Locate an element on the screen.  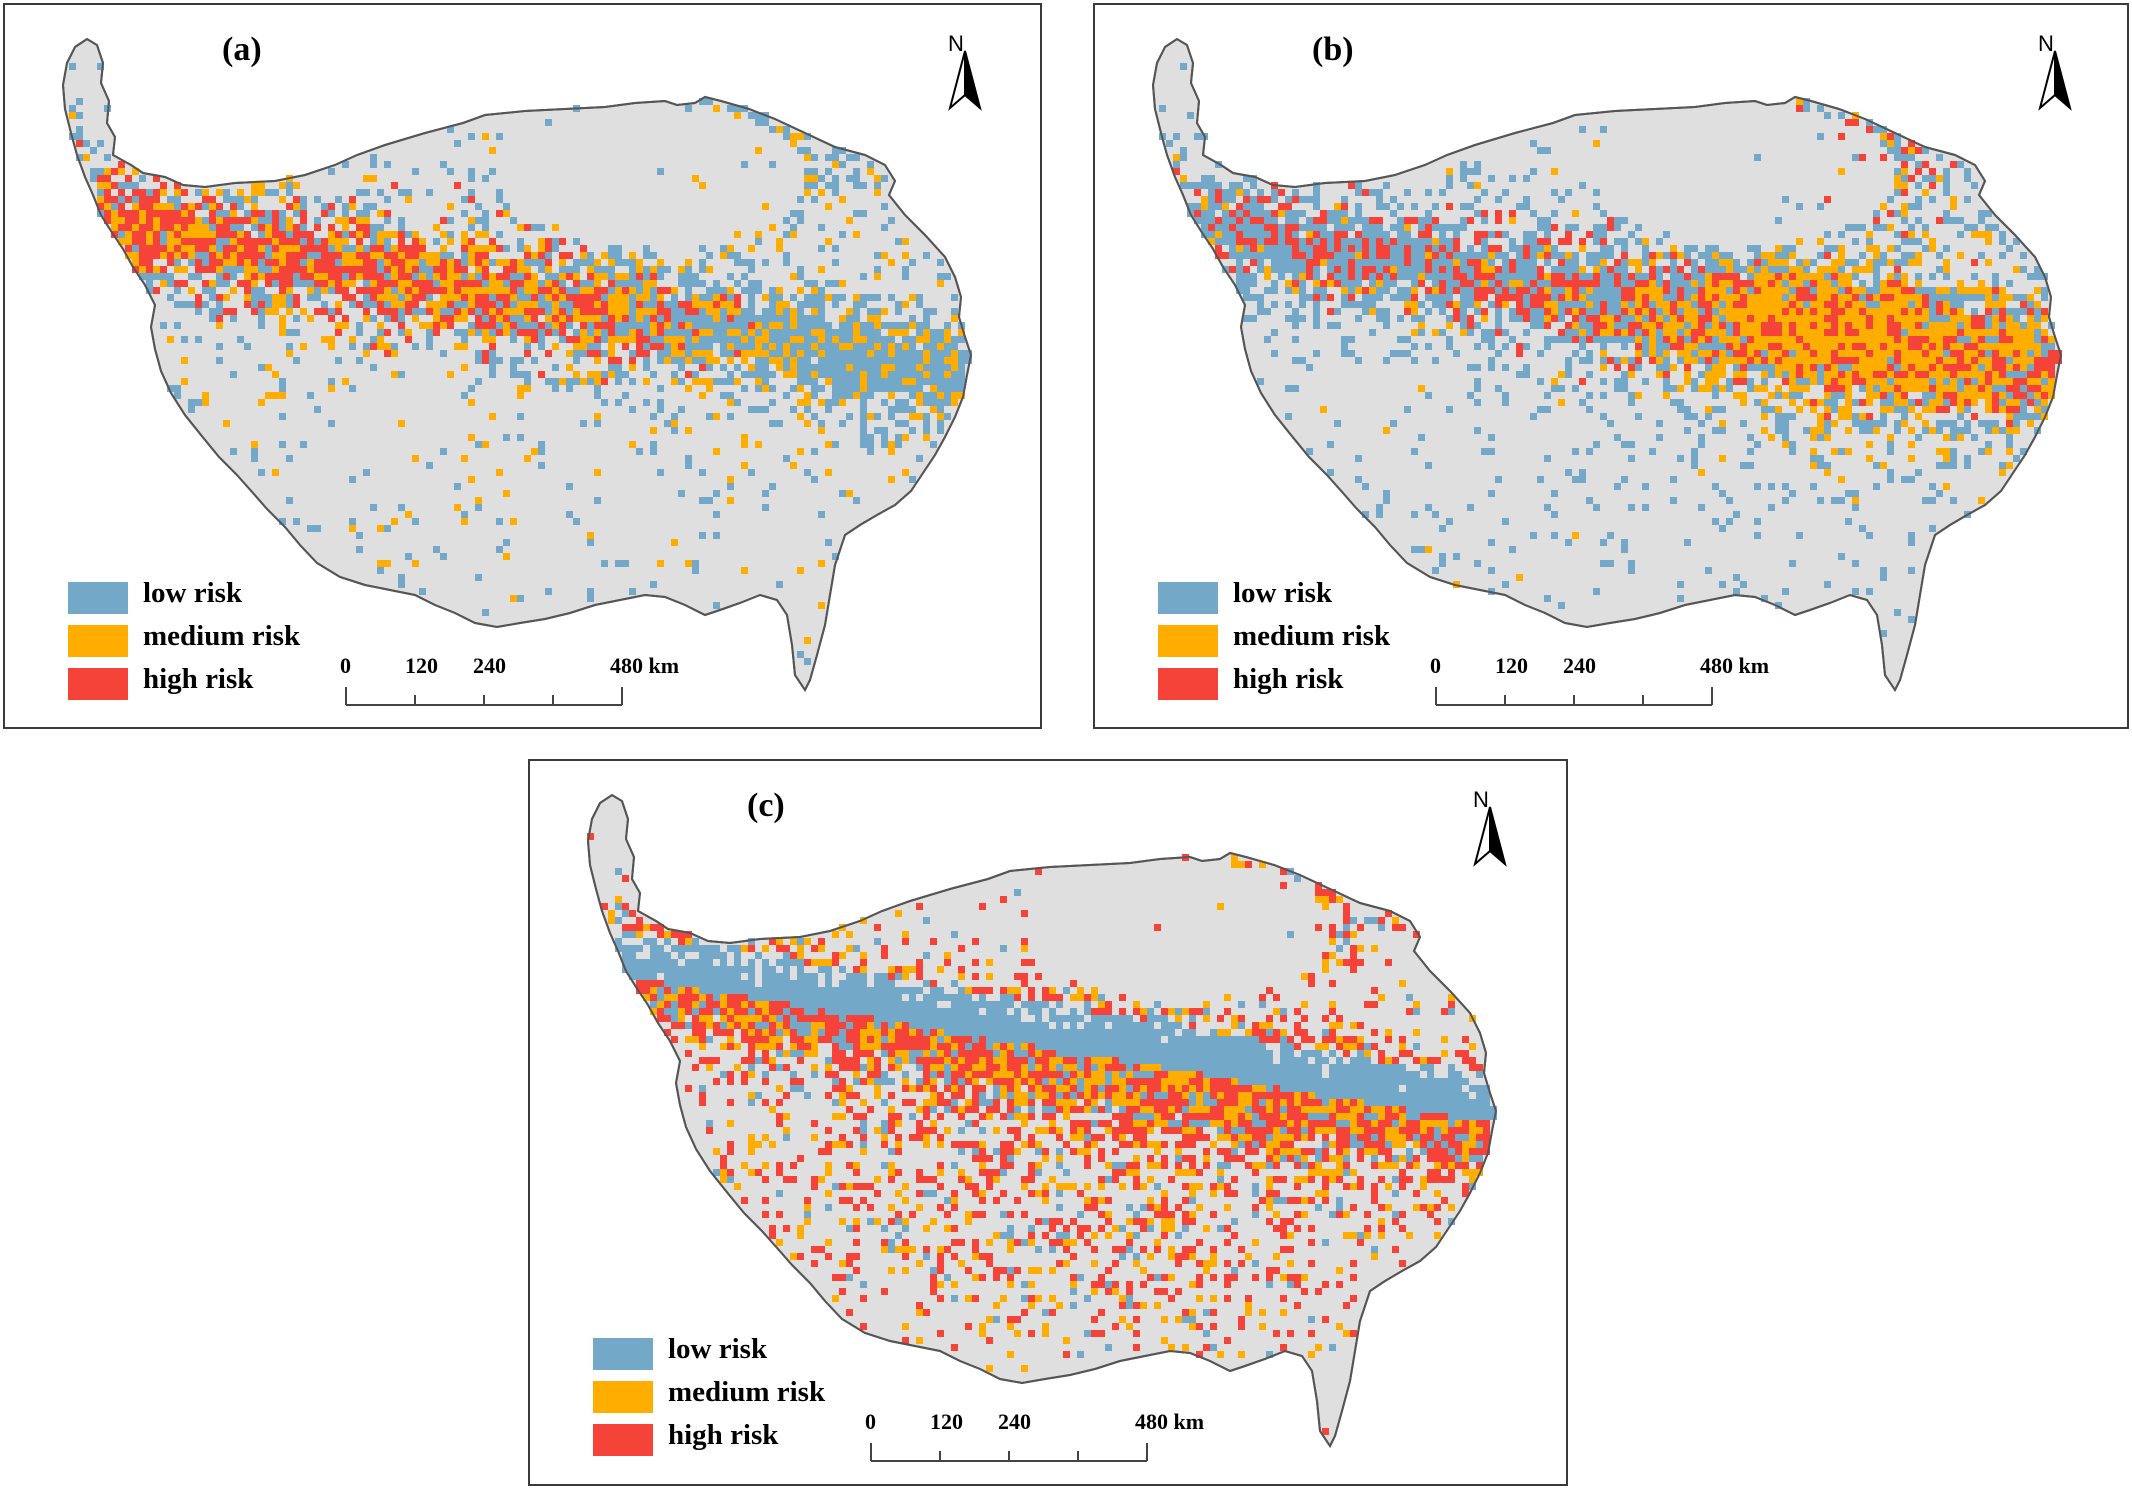
panel-label: (a) is located at coordinates (242, 49).